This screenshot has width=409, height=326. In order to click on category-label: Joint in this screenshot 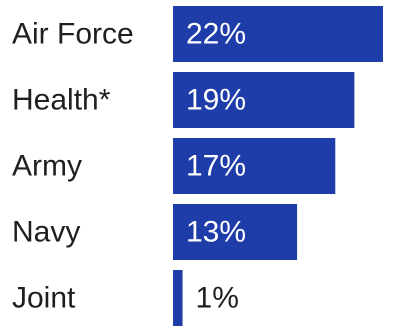, I will do `click(44, 298)`.